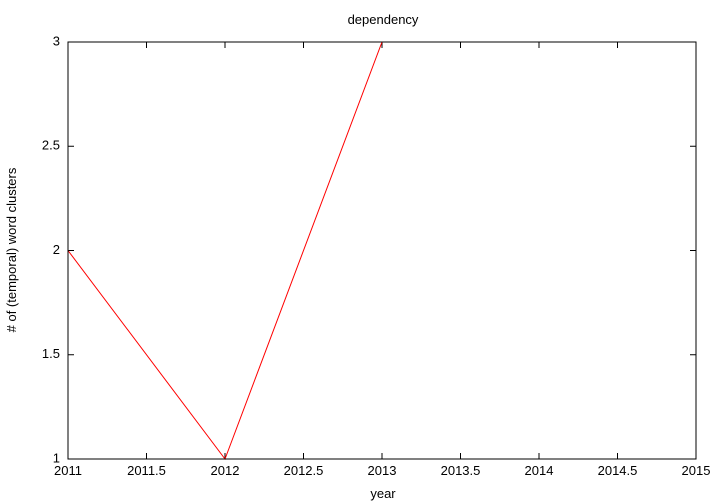 The width and height of the screenshot is (720, 504). Describe the element at coordinates (383, 493) in the screenshot. I see `x-axis-label: year` at that location.